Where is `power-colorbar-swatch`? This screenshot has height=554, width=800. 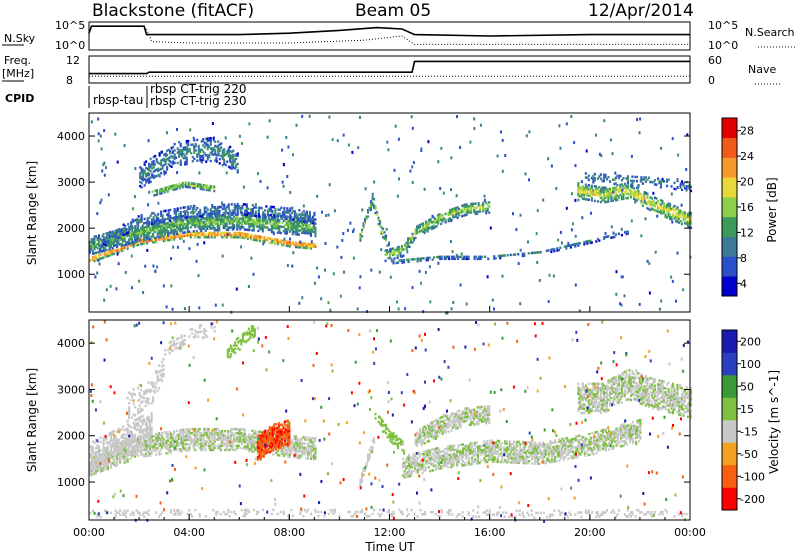
power-colorbar-swatch is located at coordinates (729, 286).